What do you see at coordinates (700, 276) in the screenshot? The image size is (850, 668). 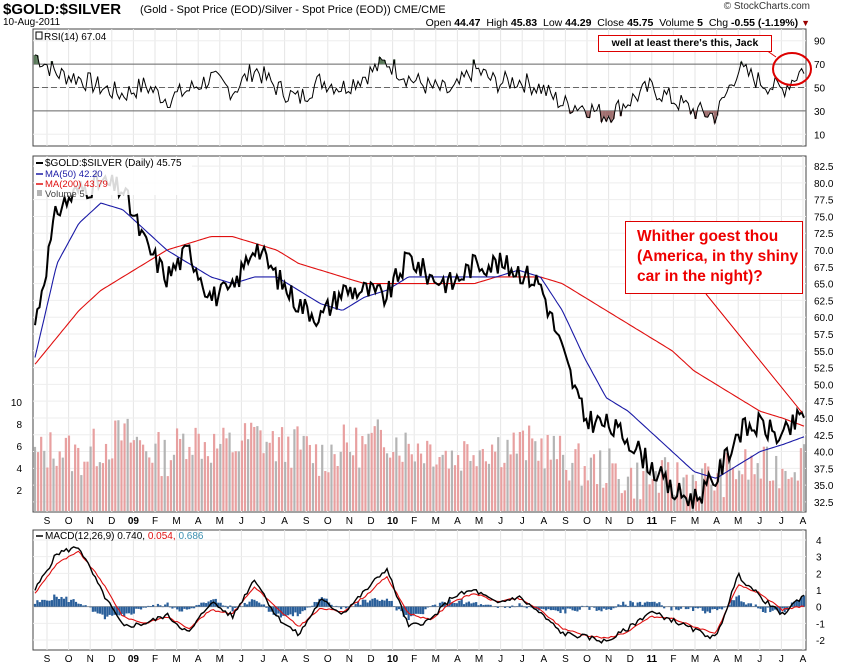 I see `price-annotation-line3: car in the night)?` at bounding box center [700, 276].